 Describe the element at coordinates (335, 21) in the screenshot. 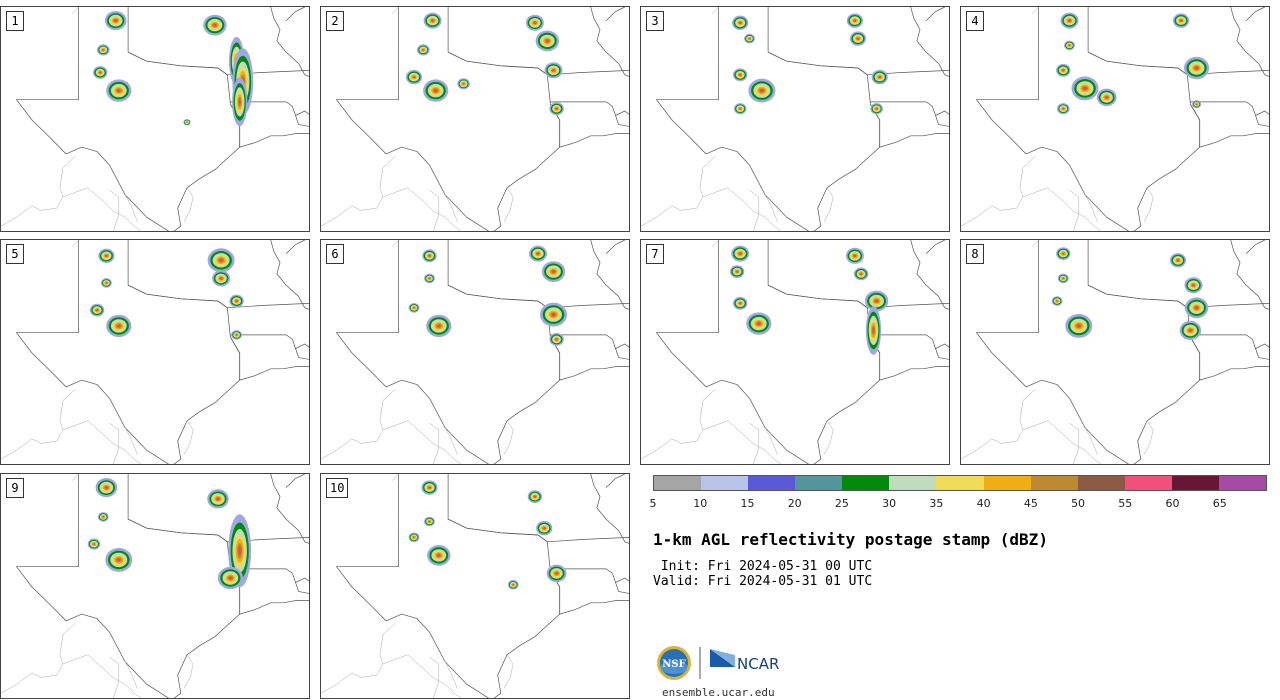

I see `member-label: 2` at that location.